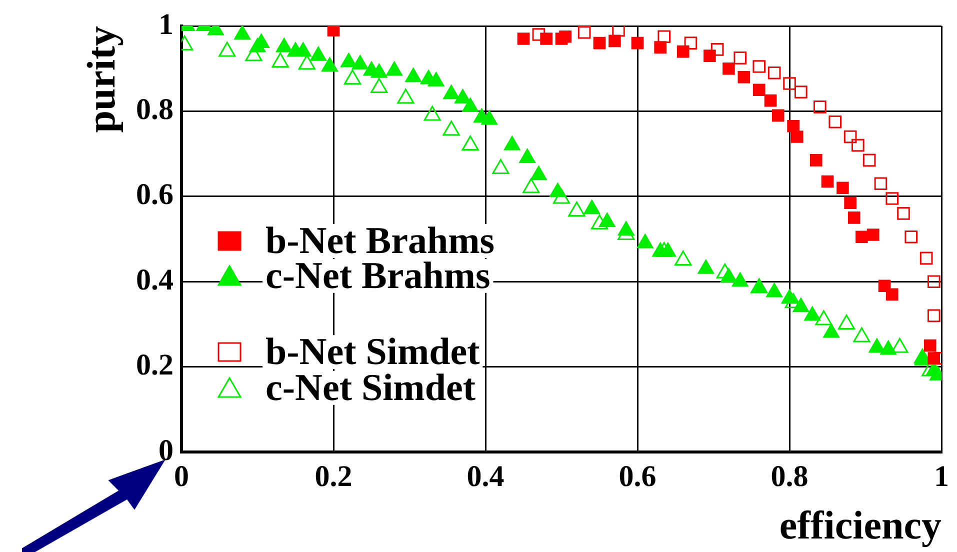 The image size is (957, 552). What do you see at coordinates (155, 365) in the screenshot?
I see `y-tick-label: 0.2` at bounding box center [155, 365].